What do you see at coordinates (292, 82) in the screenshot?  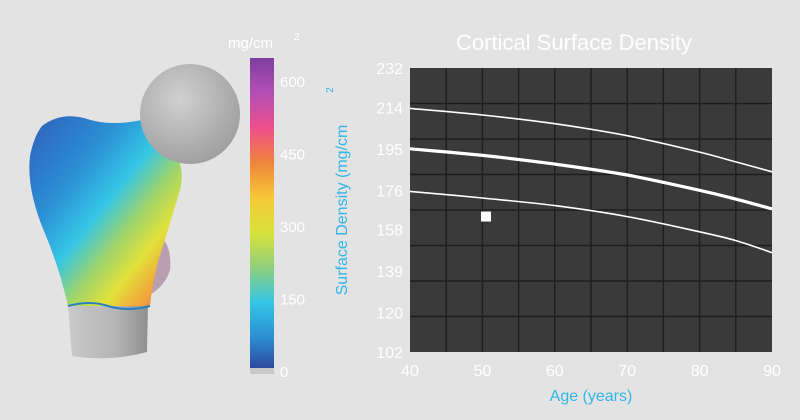 I see `colorbar-tick-label: 600` at bounding box center [292, 82].